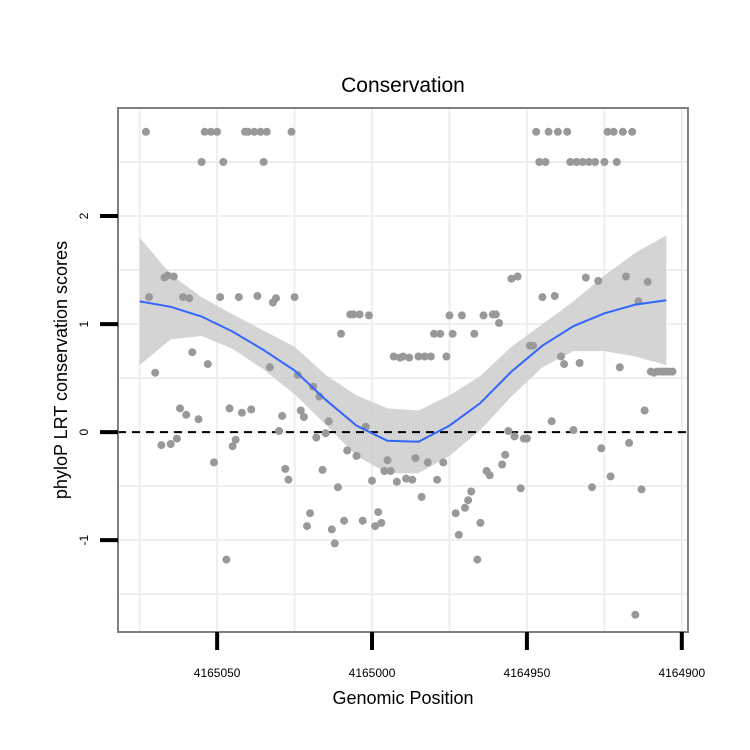 The image size is (750, 750). I want to click on x-tick-label: 4164900, so click(681, 673).